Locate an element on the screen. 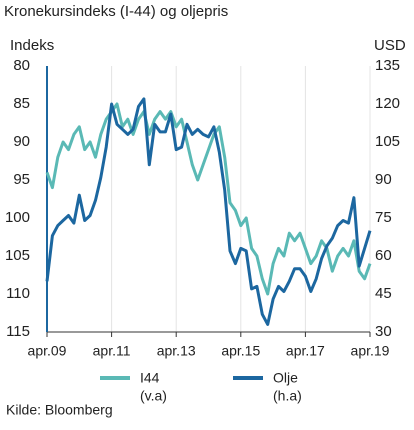 The width and height of the screenshot is (414, 430). y2-tick-label: 135 is located at coordinates (387, 65).